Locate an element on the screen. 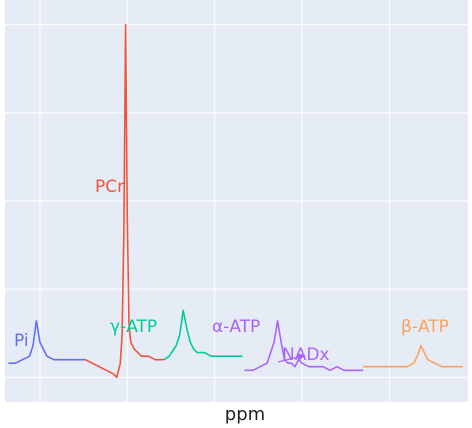  peak-label-3: α-ATP is located at coordinates (236, 327).